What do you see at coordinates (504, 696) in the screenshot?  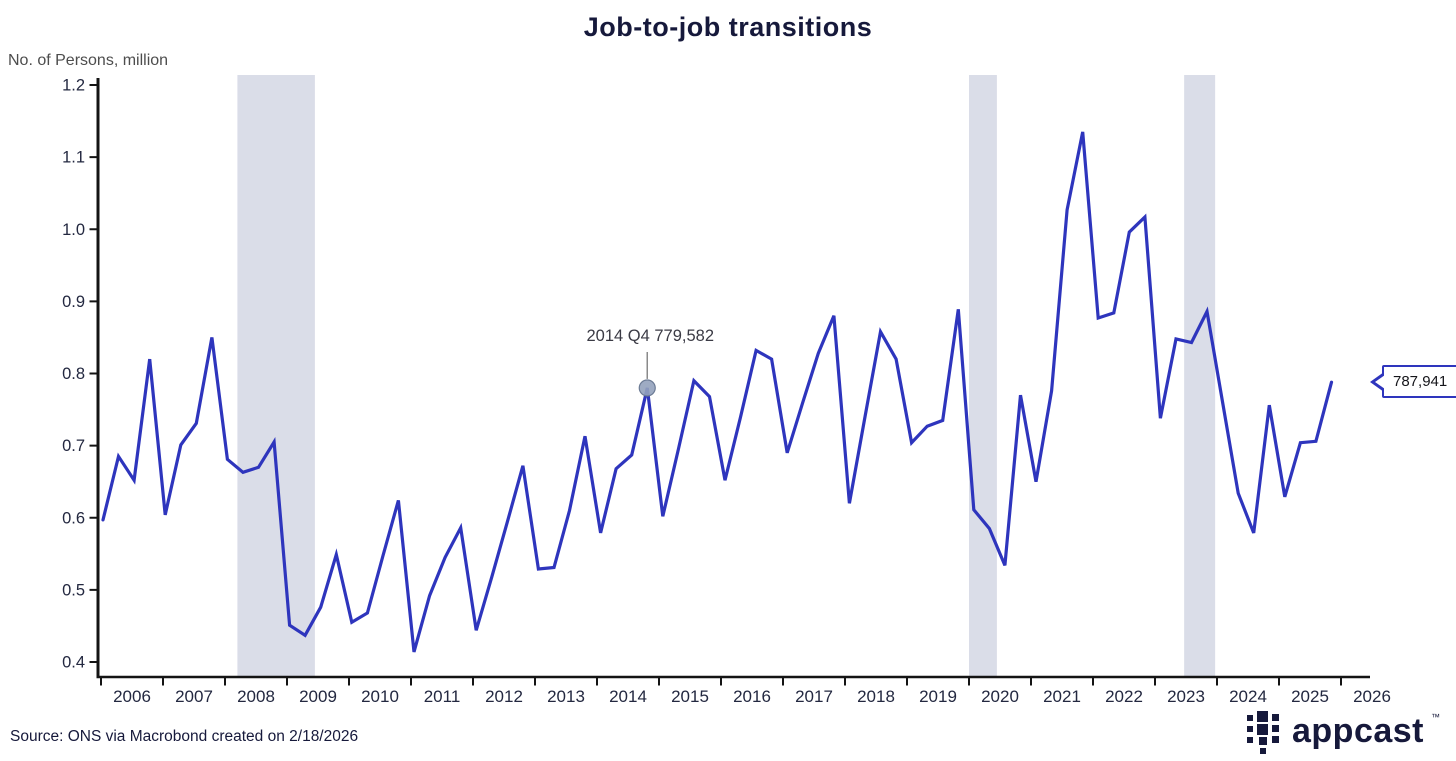 I see `x-tick-label: 2012` at bounding box center [504, 696].